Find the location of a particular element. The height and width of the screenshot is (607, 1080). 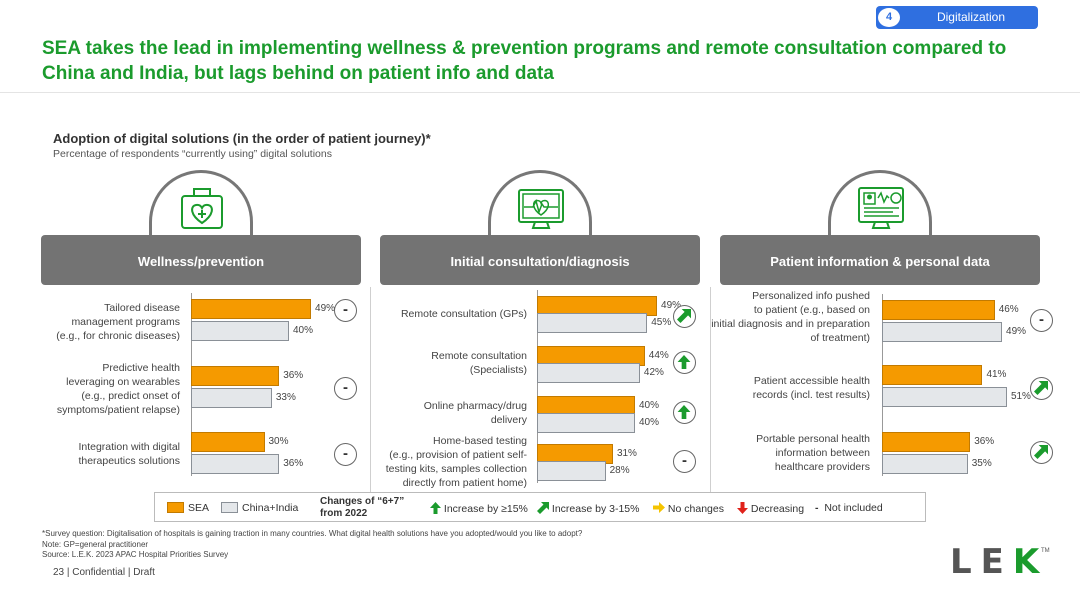

panel-header: Initial consultation/diagnosis is located at coordinates (540, 260).